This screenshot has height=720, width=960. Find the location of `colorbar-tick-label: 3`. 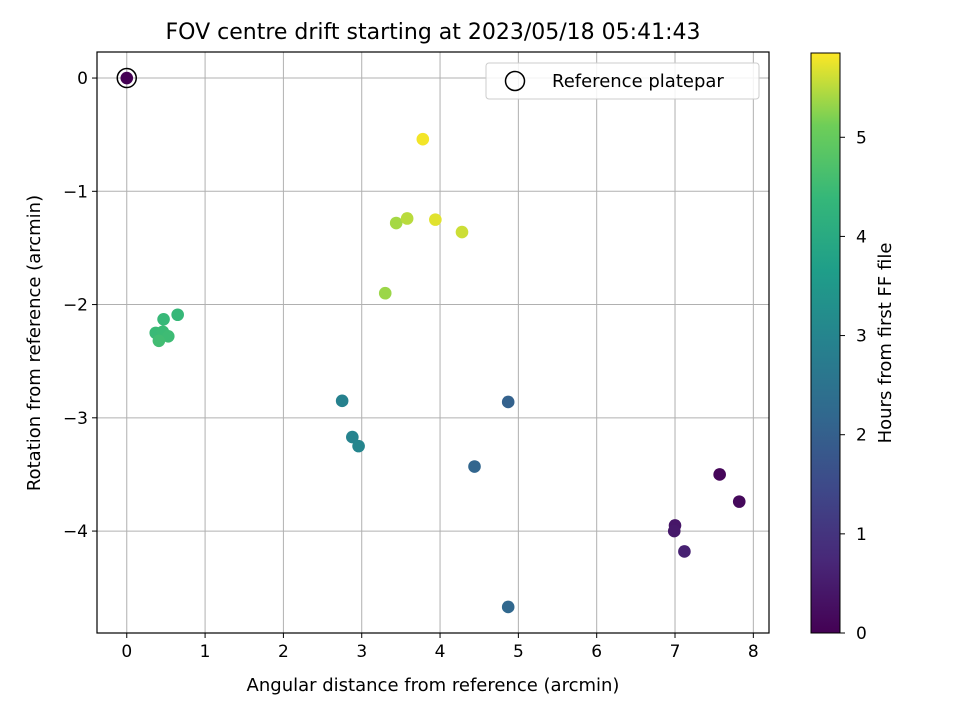

colorbar-tick-label: 3 is located at coordinates (861, 337).